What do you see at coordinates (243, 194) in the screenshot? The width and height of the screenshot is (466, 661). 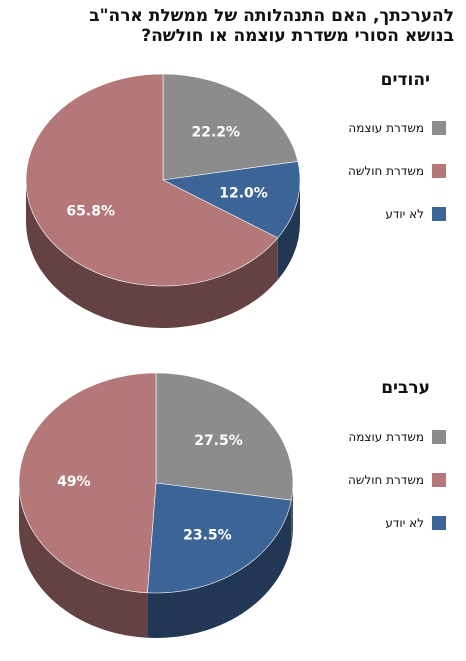 I see `pie-data-label-1: 12.0%` at bounding box center [243, 194].